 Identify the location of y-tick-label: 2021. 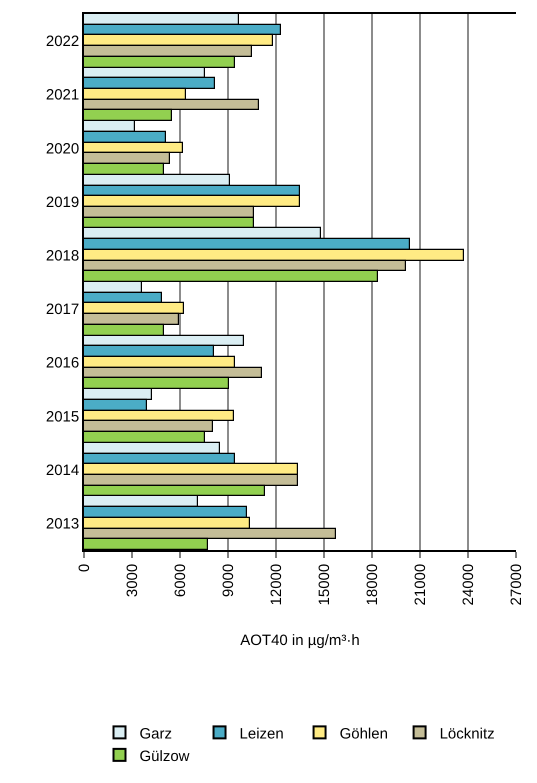
(63, 95).